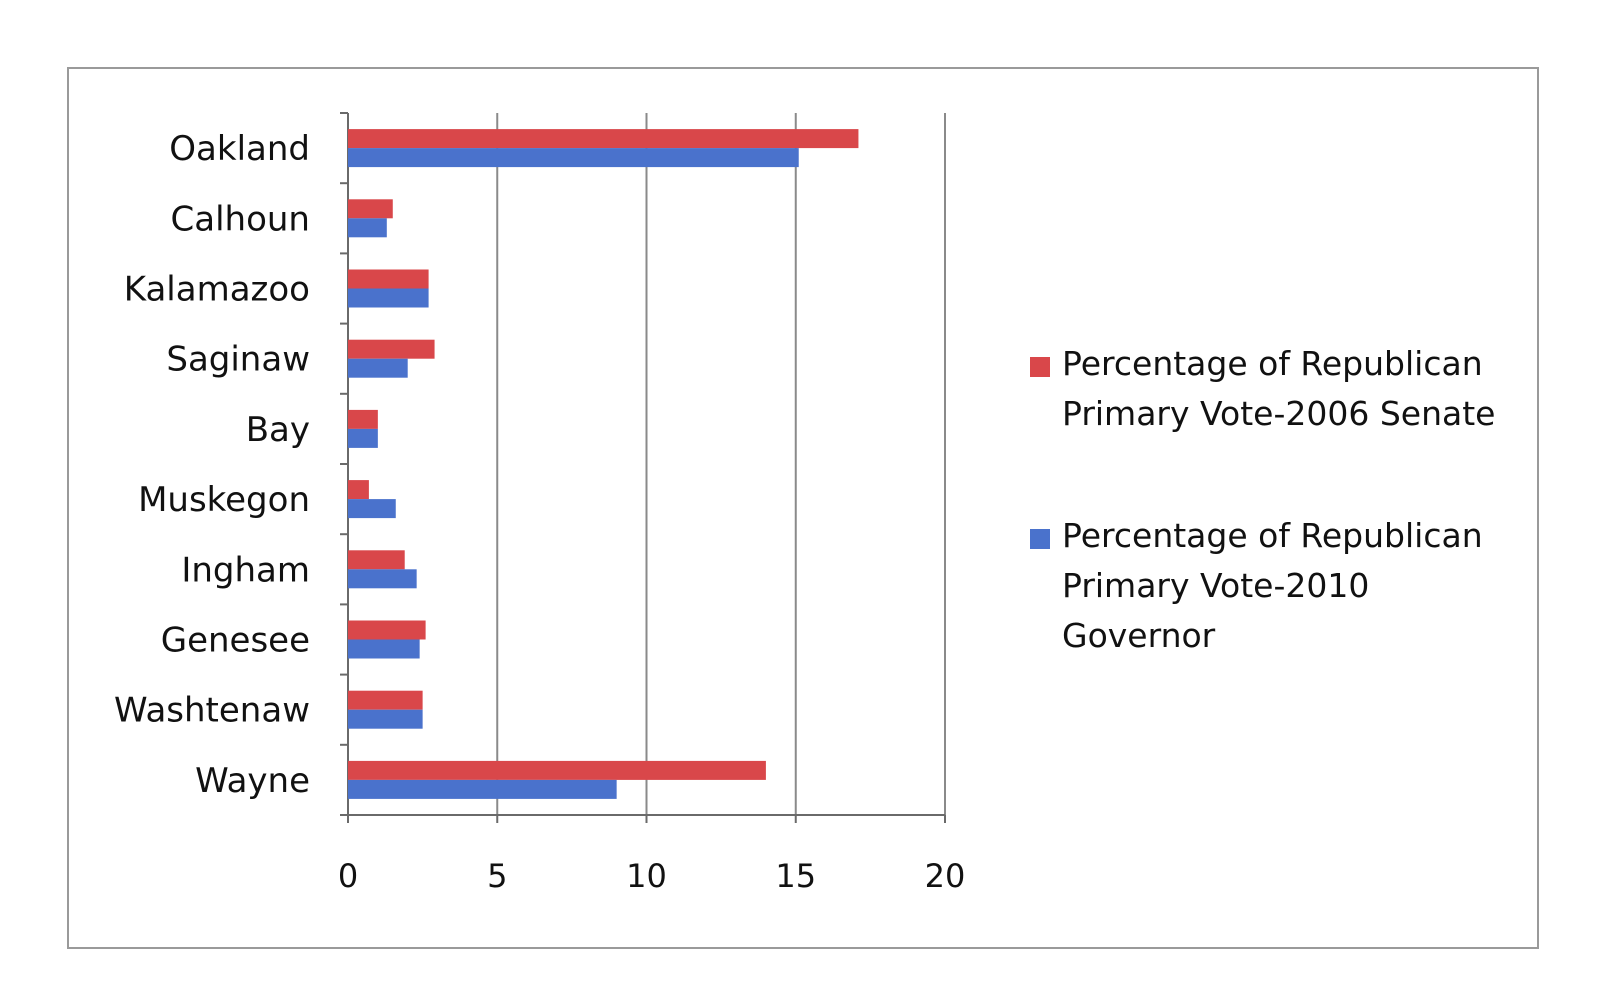  I want to click on category-label: Kalamazoo, so click(217, 290).